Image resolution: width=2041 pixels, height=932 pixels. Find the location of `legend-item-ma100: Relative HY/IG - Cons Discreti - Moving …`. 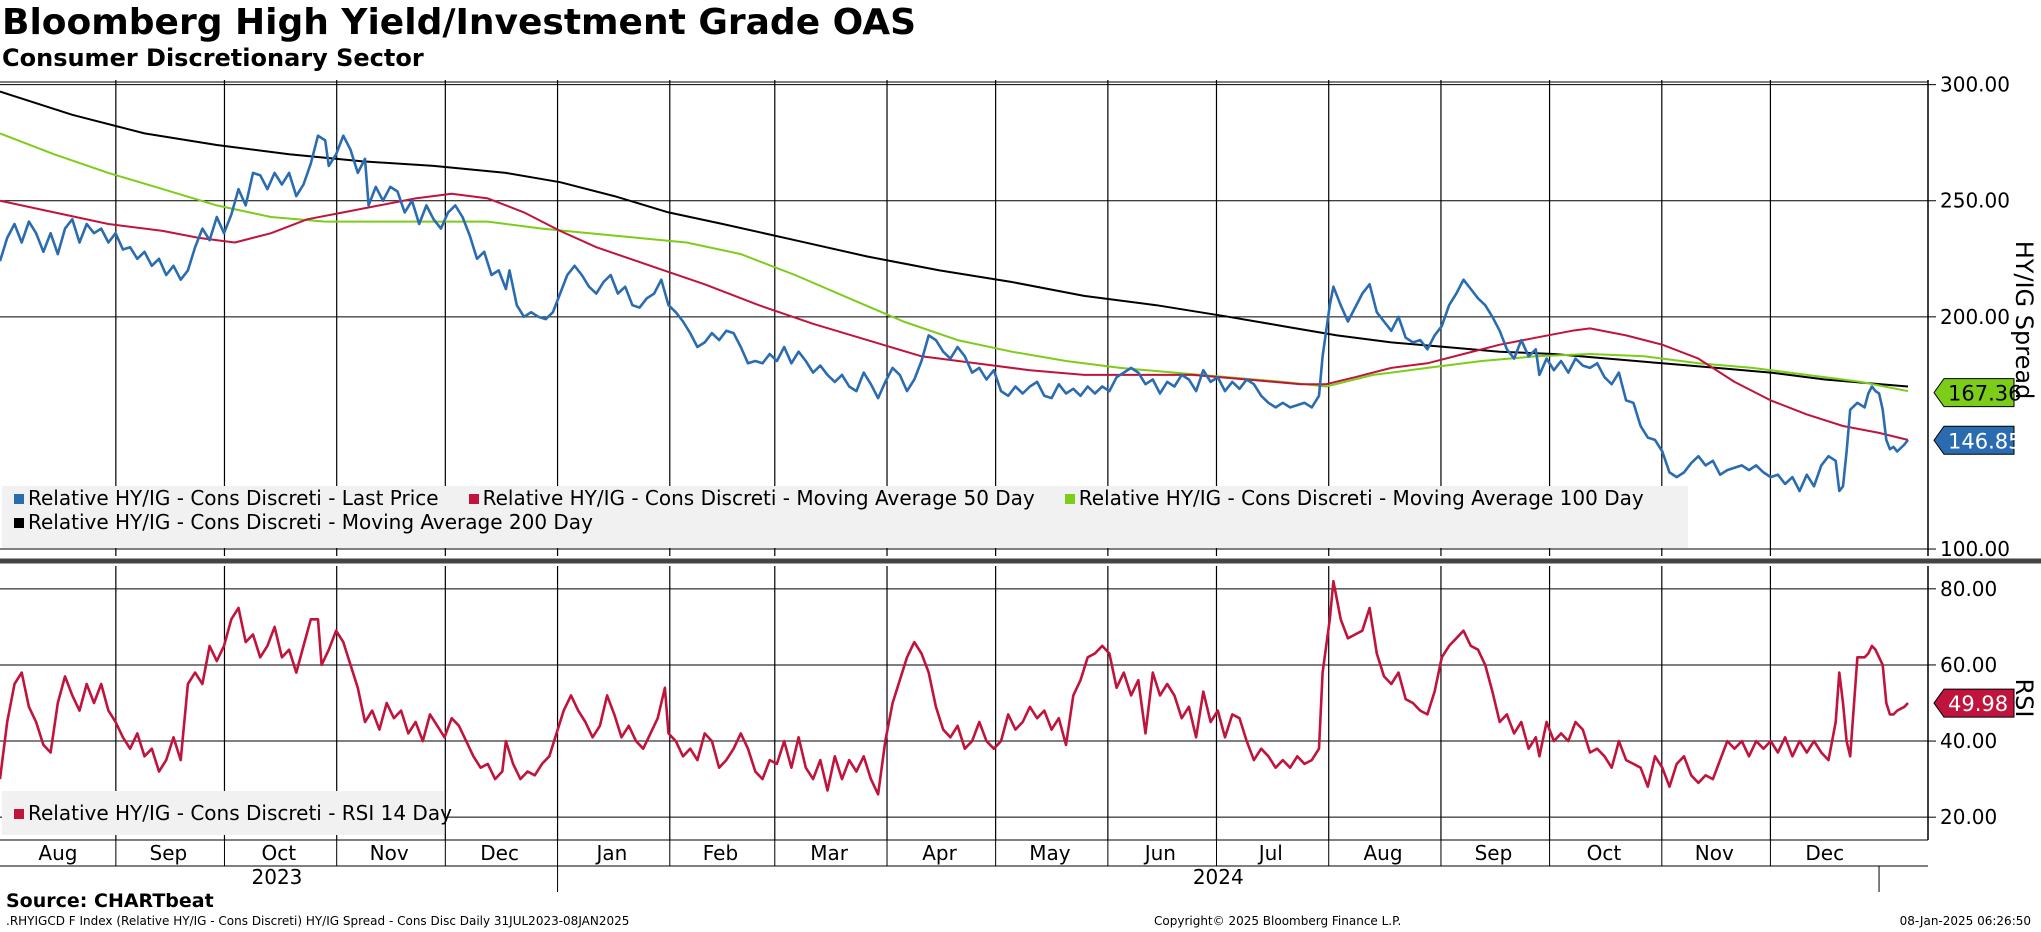

legend-item-ma100: Relative HY/IG - Cons Discreti - Moving … is located at coordinates (1348, 498).